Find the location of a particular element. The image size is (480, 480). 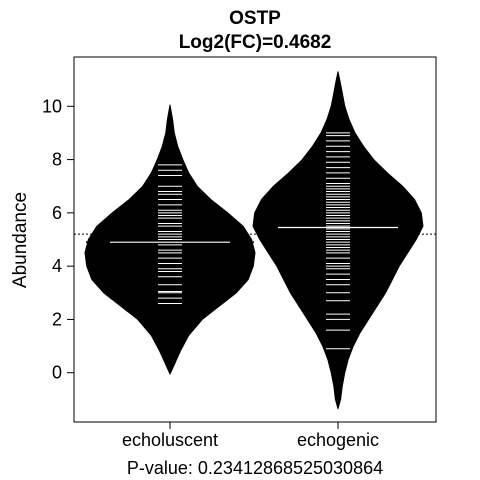

x-tick-label-echogenic: echogenic is located at coordinates (338, 440).